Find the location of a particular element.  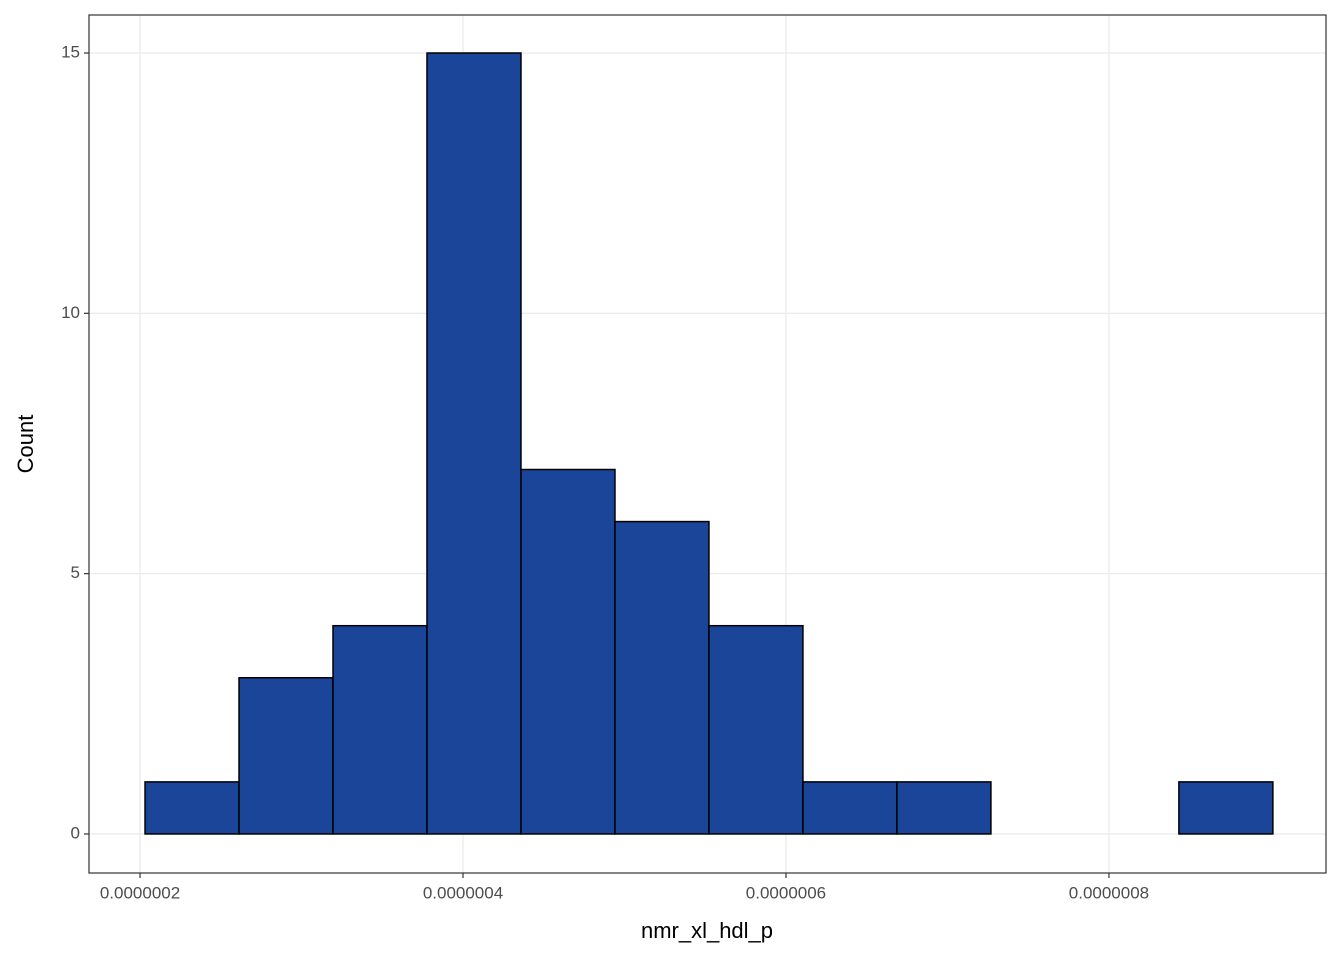

x-axis-title: nmr_xl_hdl_p is located at coordinates (707, 930).